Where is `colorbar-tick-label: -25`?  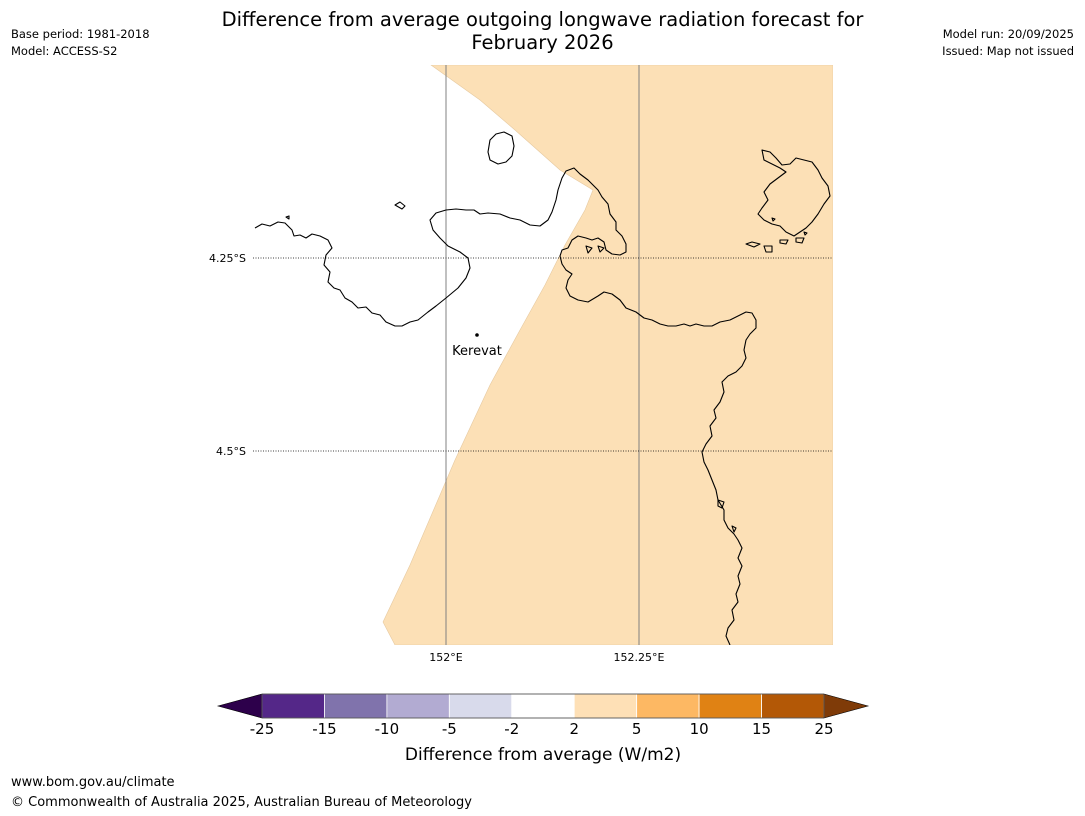 colorbar-tick-label: -25 is located at coordinates (262, 729).